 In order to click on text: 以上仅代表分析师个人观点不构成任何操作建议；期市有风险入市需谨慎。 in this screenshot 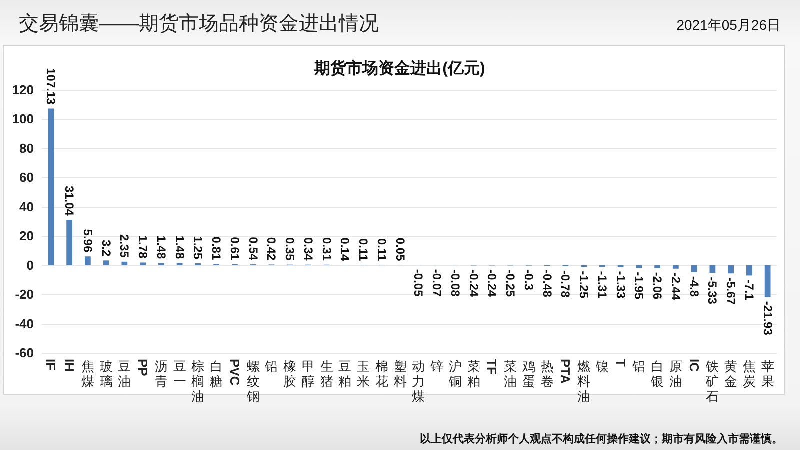, I will do `click(601, 439)`.